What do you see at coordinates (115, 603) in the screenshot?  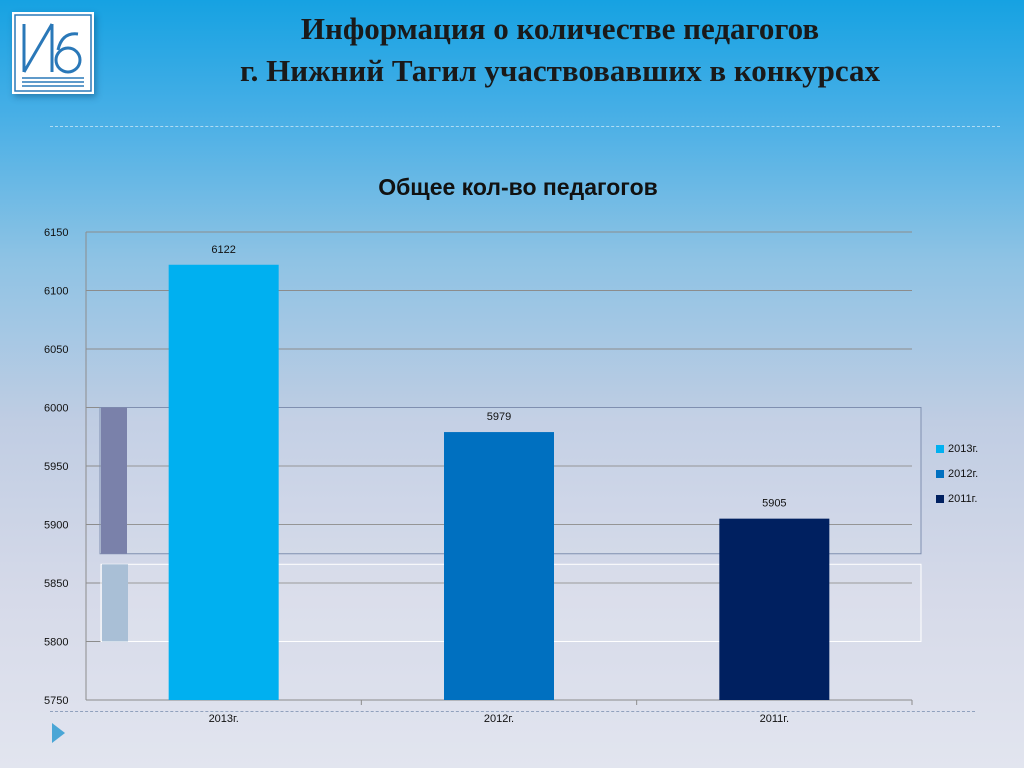 I see `overlay-strip-lower` at bounding box center [115, 603].